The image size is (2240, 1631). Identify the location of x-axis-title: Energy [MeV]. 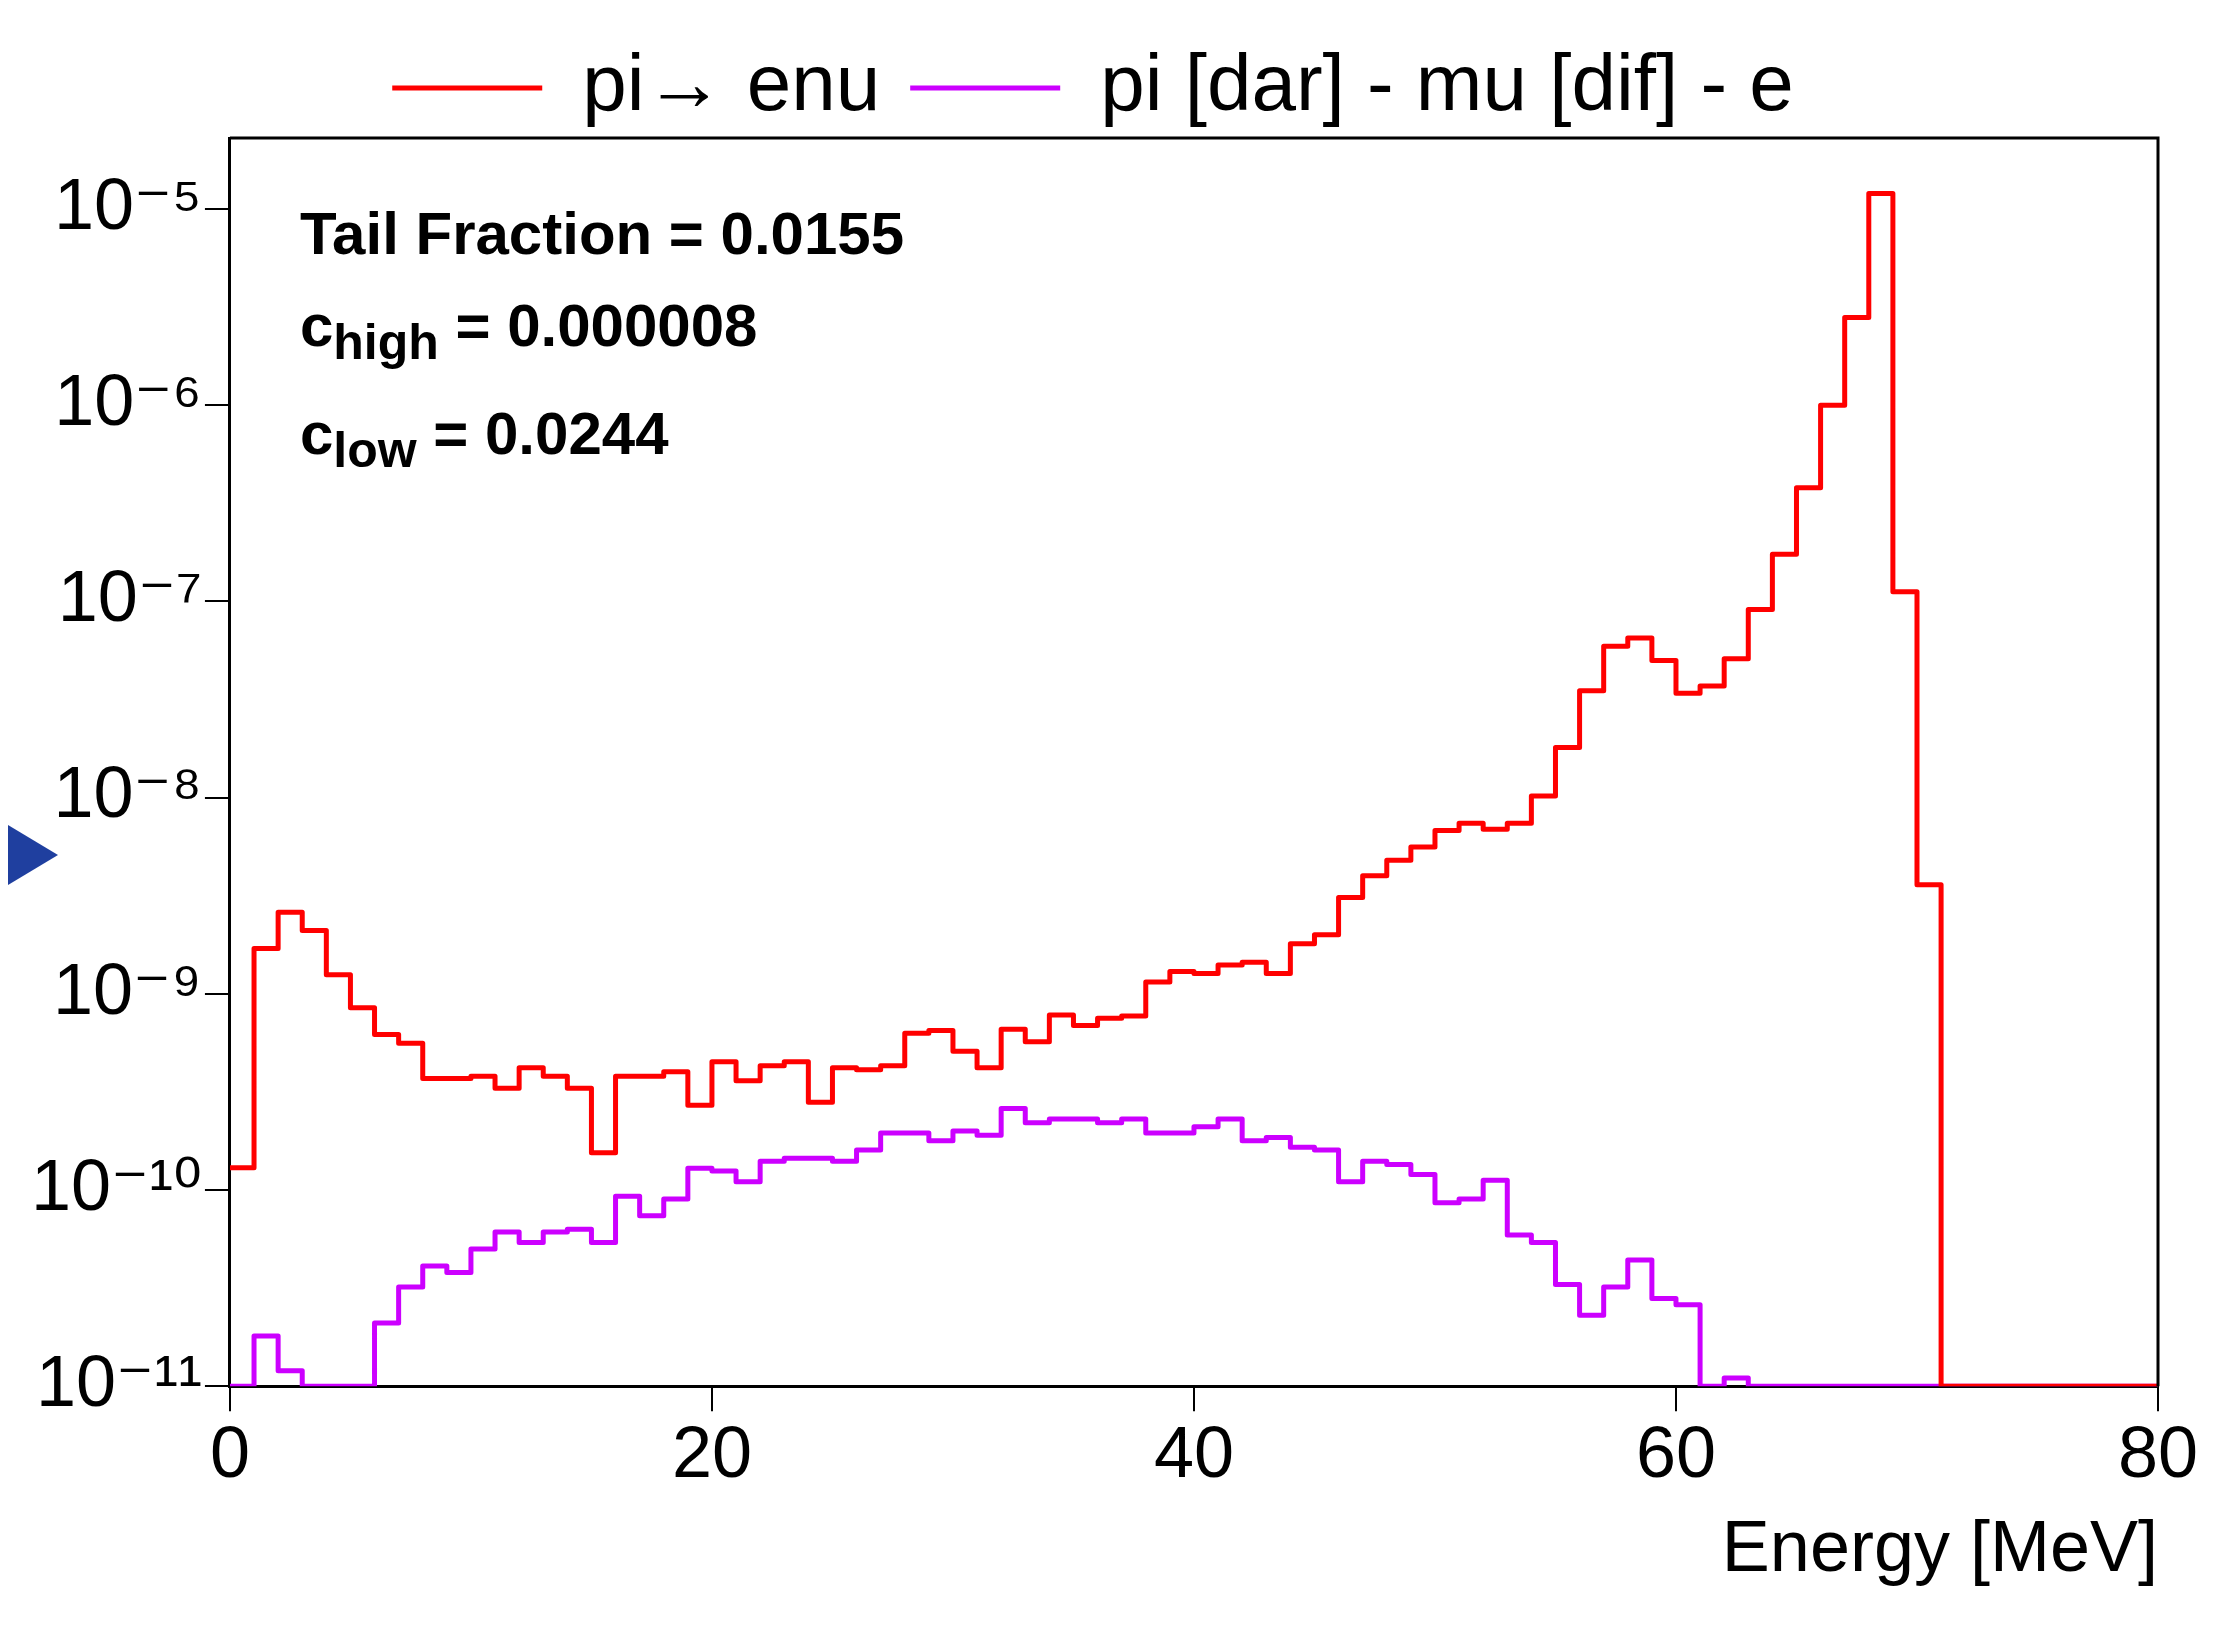
(1939, 1545).